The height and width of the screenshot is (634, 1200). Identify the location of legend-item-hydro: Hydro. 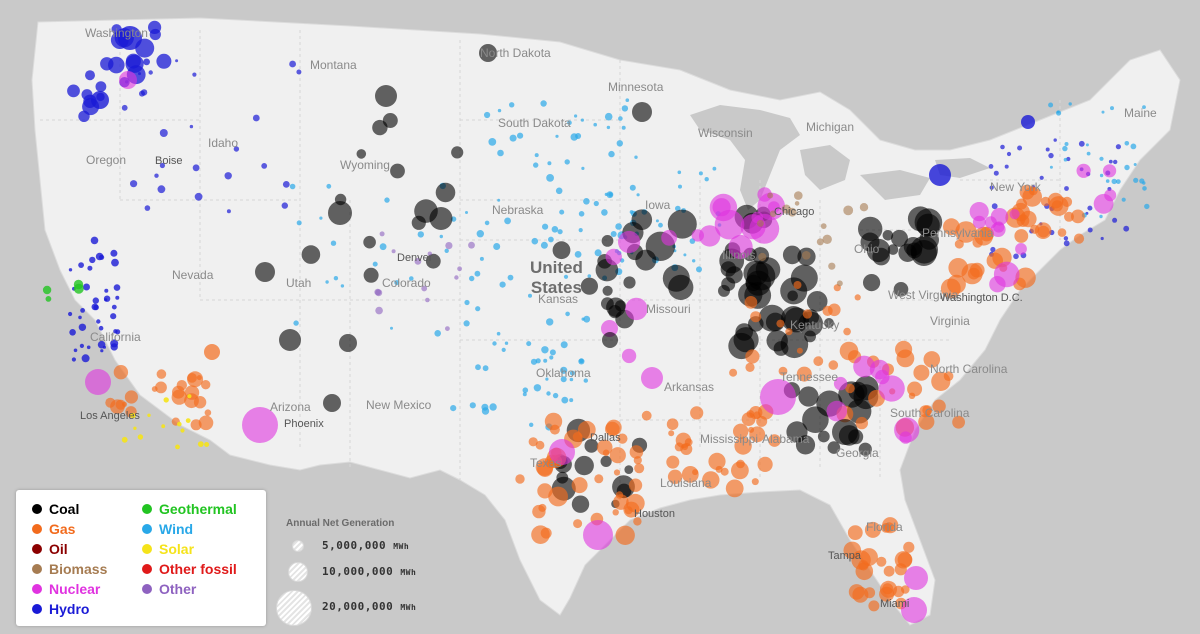
(60, 609).